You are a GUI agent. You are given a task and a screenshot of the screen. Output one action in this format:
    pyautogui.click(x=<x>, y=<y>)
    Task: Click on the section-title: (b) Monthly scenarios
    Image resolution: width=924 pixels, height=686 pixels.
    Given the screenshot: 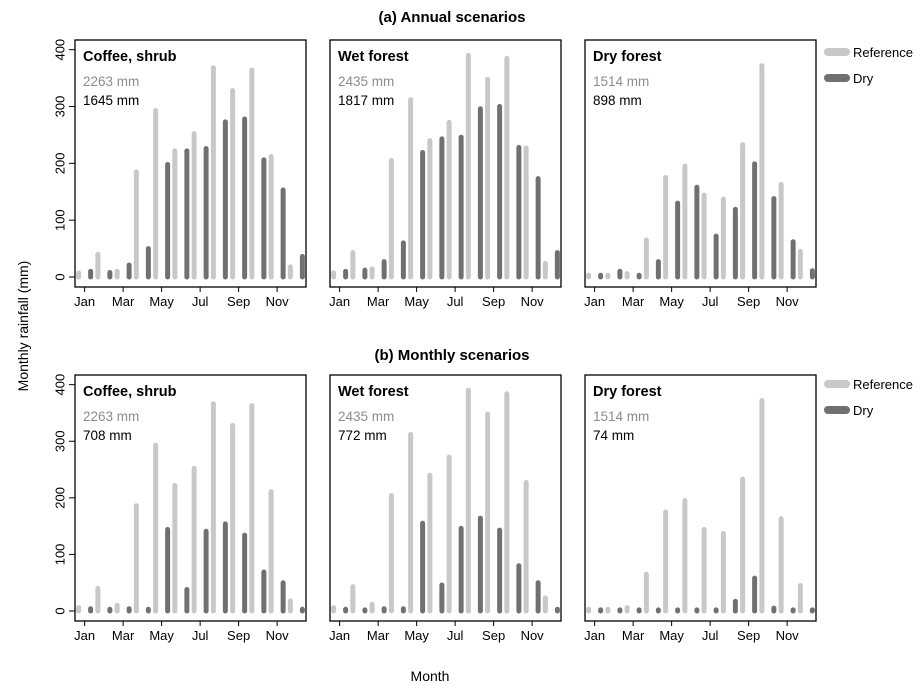 What is the action you would take?
    pyautogui.click(x=451, y=355)
    